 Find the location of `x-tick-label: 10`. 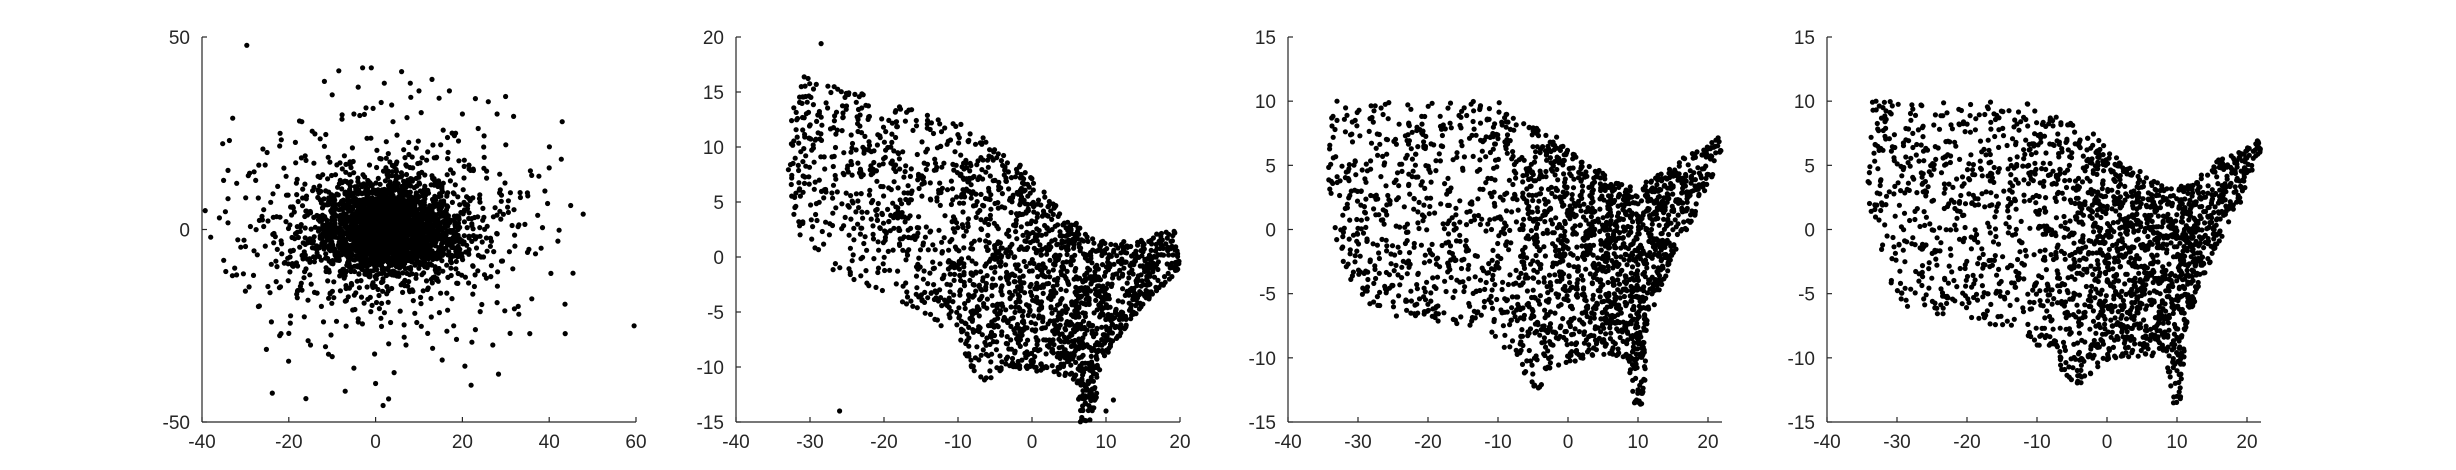

x-tick-label: 10 is located at coordinates (1105, 442).